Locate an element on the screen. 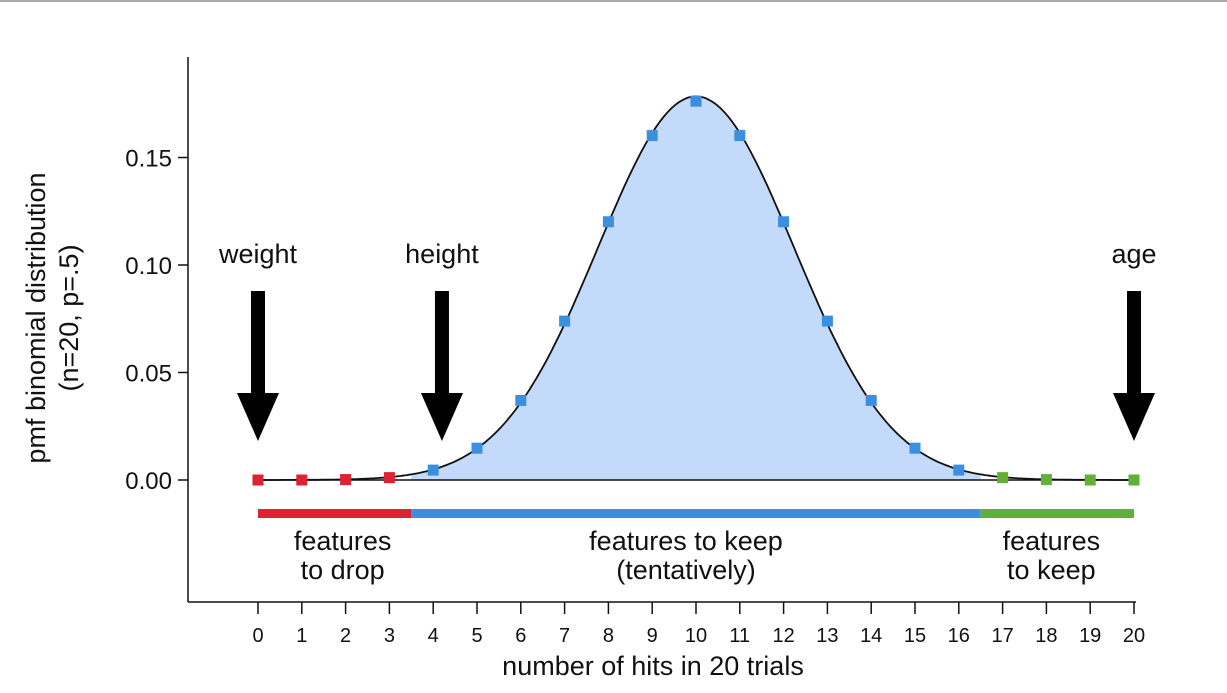 The height and width of the screenshot is (693, 1227). y-tick-label: 0.10 is located at coordinates (148, 266).